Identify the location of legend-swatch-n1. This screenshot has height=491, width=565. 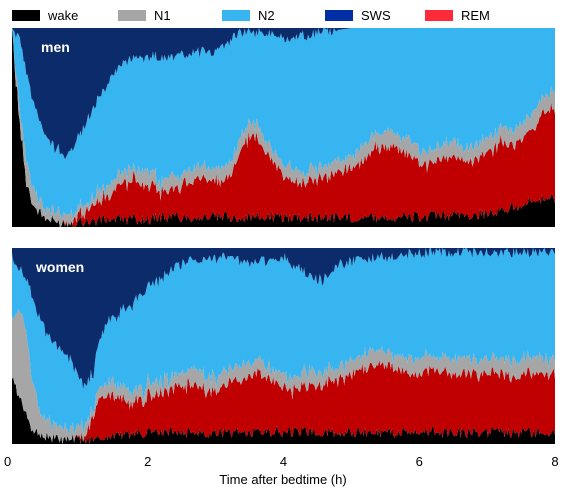
(132, 15).